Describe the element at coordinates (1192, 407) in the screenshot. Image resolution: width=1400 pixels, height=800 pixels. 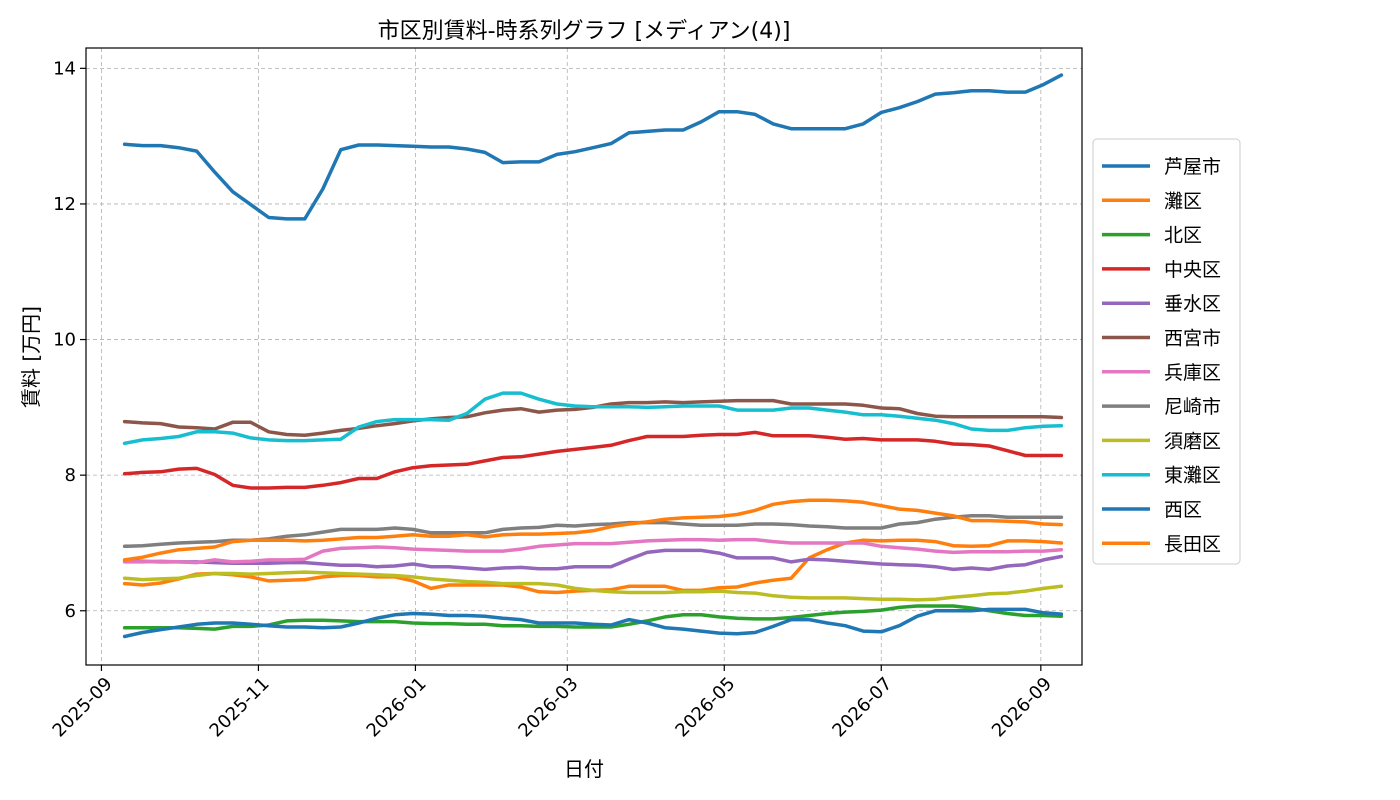
I see `legend-label: 尼崎市` at that location.